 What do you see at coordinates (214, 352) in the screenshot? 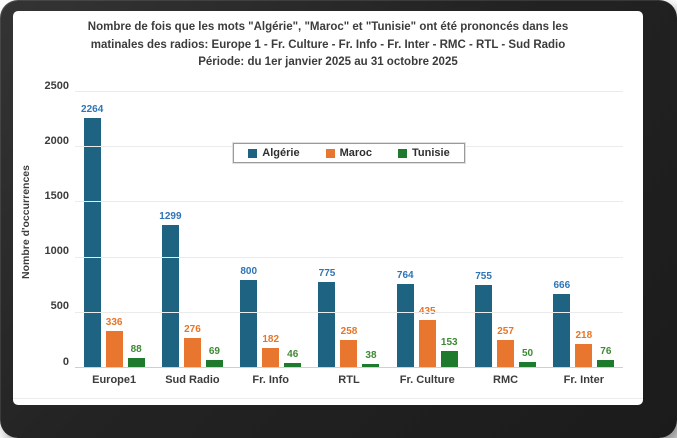
I see `value-label-Tunisie-Sud Radio: 69` at bounding box center [214, 352].